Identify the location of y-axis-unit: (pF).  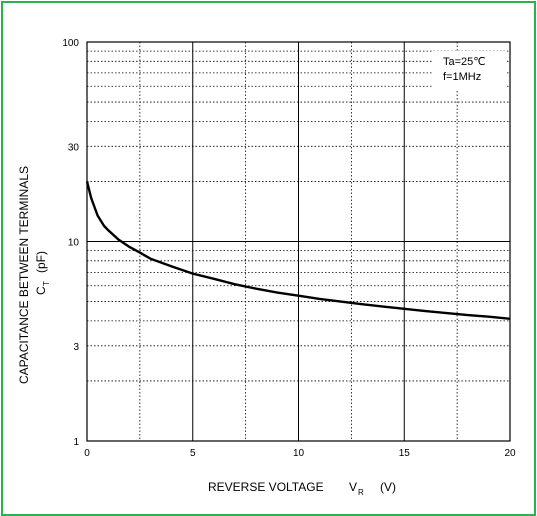
(41, 262).